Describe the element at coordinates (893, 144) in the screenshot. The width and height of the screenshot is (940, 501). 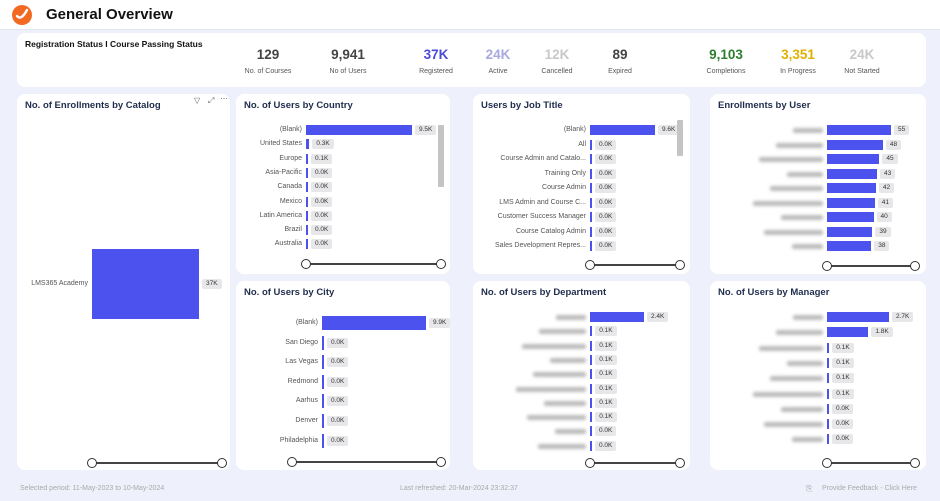
I see `data-label: 48` at that location.